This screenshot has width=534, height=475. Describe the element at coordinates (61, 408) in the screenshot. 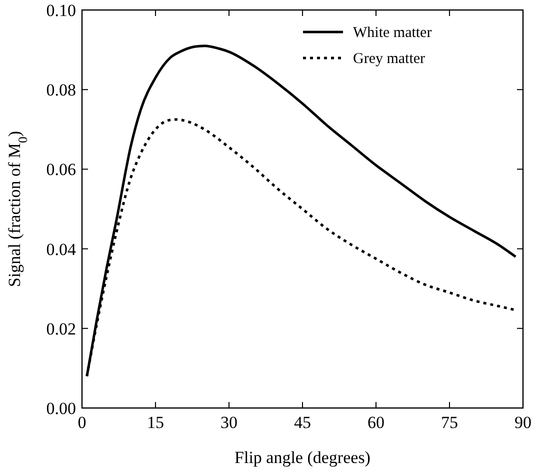

I see `y-tick-label: 0.00` at that location.